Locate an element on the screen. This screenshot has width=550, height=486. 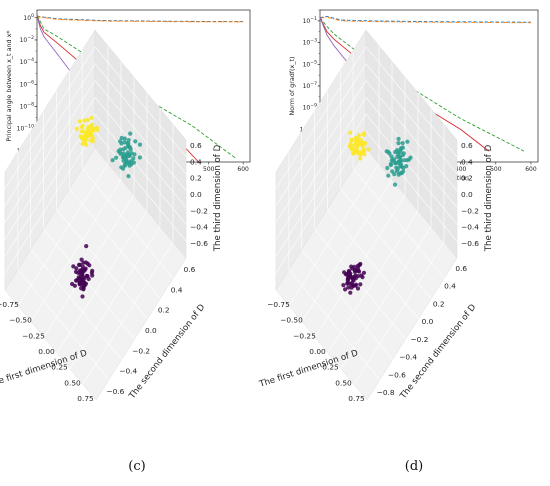
y-tick-label: 10⁻⁸ is located at coordinates (27, 106).